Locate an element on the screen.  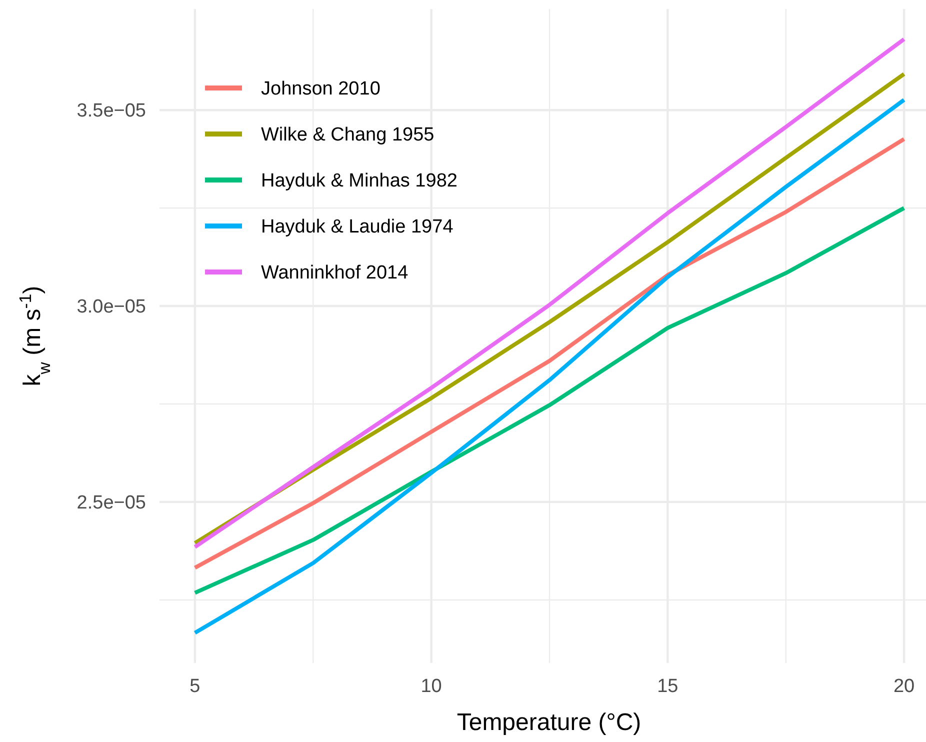
y-tick-label: 3.5e−05 is located at coordinates (111, 111).